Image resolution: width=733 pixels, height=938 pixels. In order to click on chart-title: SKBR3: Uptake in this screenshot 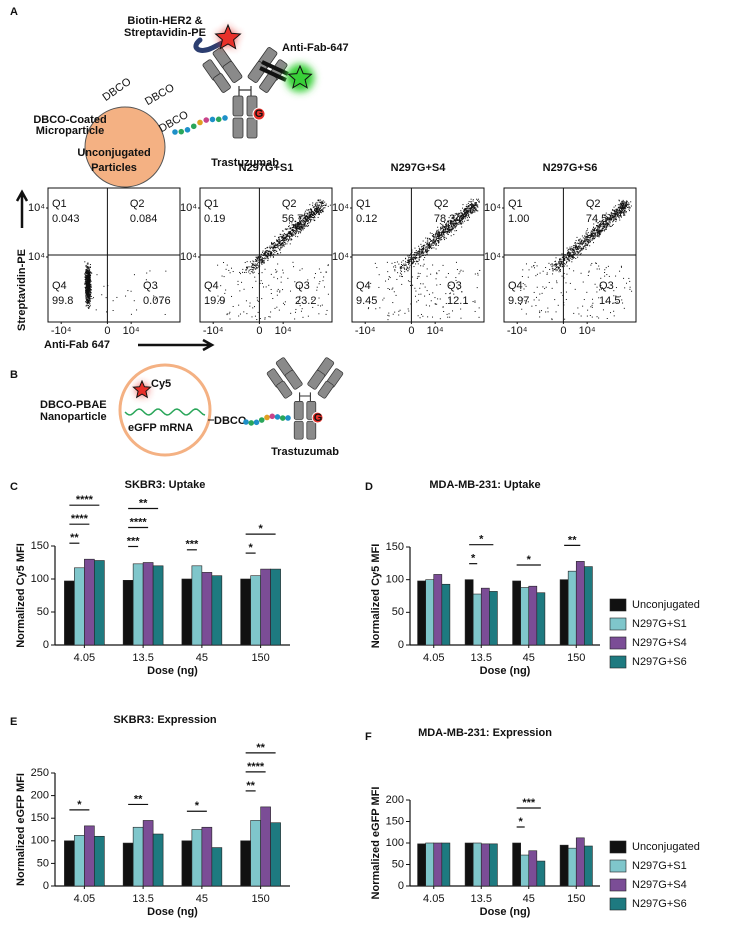, I will do `click(165, 485)`.